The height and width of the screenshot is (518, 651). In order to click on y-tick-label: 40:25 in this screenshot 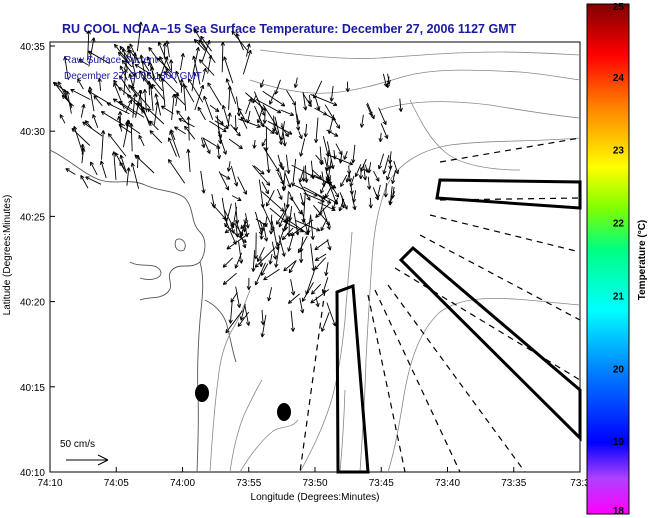, I will do `click(32, 217)`.